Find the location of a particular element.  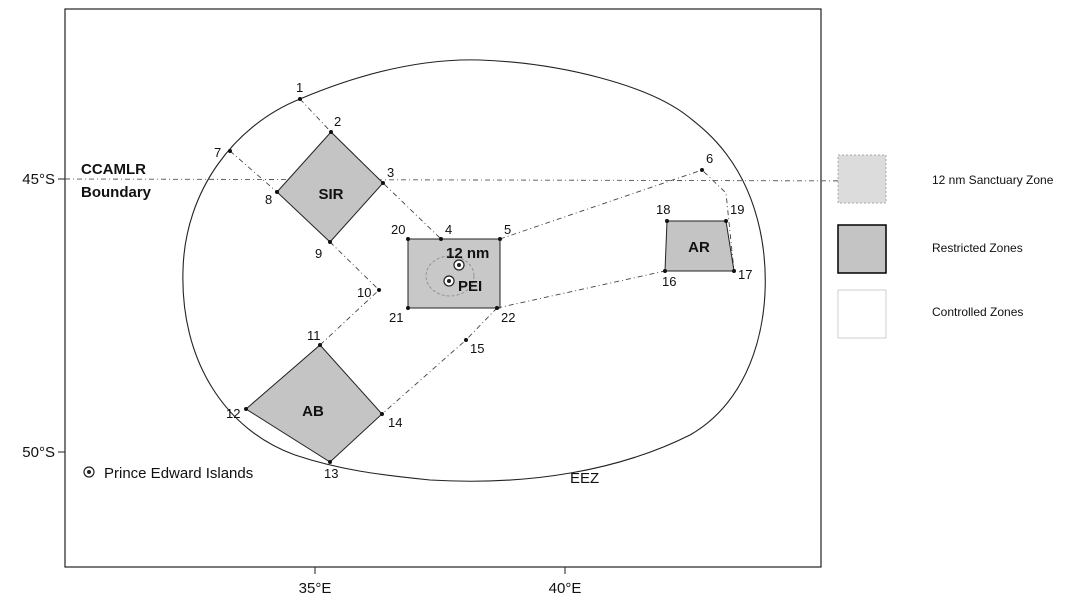

point-label-17: 17 is located at coordinates (745, 274).